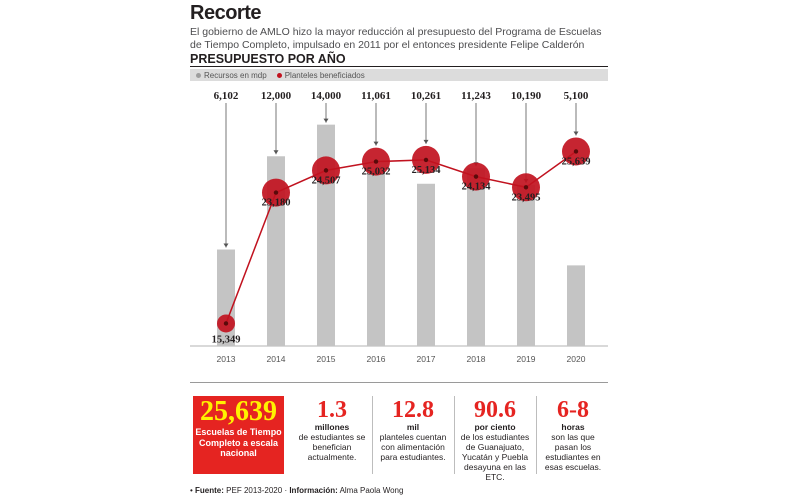 Image resolution: width=800 pixels, height=500 pixels. I want to click on bar-arrow-2015, so click(326, 120).